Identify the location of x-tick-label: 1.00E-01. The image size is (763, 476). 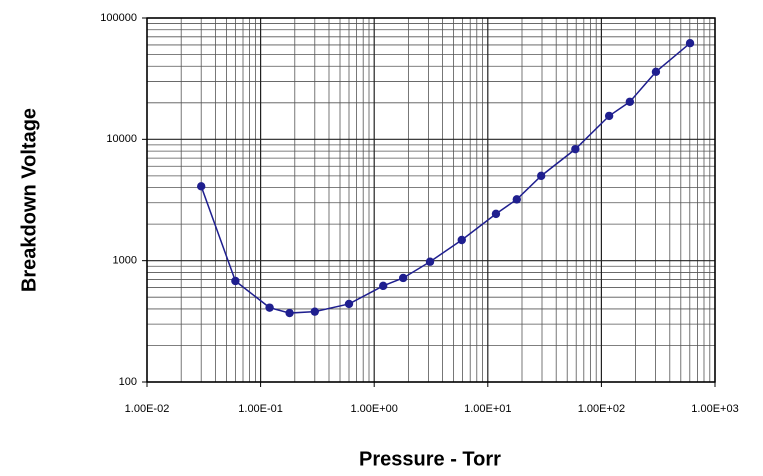
(260, 409).